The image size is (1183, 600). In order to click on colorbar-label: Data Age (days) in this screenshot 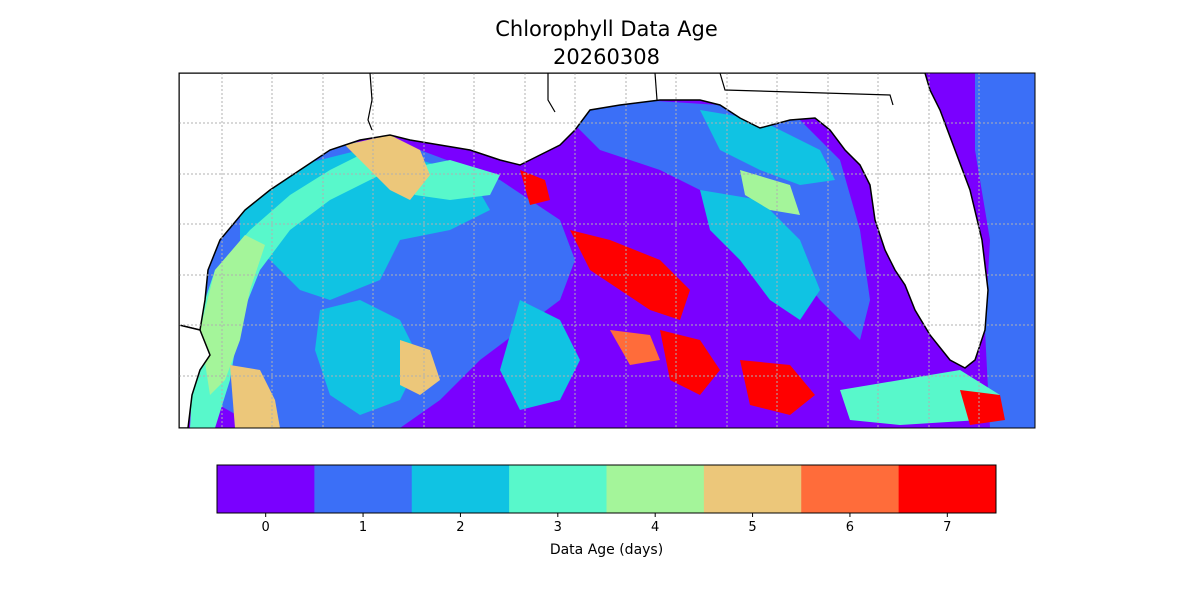, I will do `click(606, 550)`.